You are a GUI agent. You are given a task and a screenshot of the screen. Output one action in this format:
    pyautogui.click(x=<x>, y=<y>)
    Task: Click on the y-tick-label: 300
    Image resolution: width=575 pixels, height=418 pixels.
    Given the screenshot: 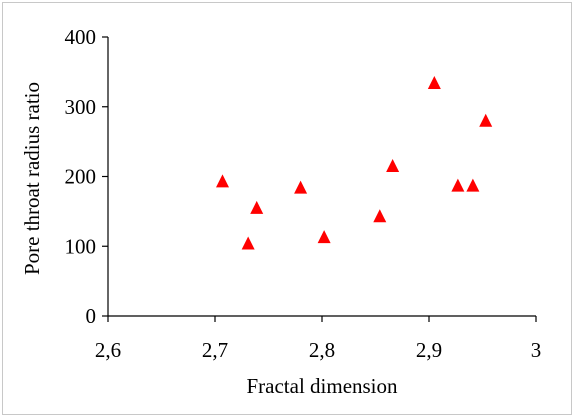 What is the action you would take?
    pyautogui.click(x=81, y=107)
    